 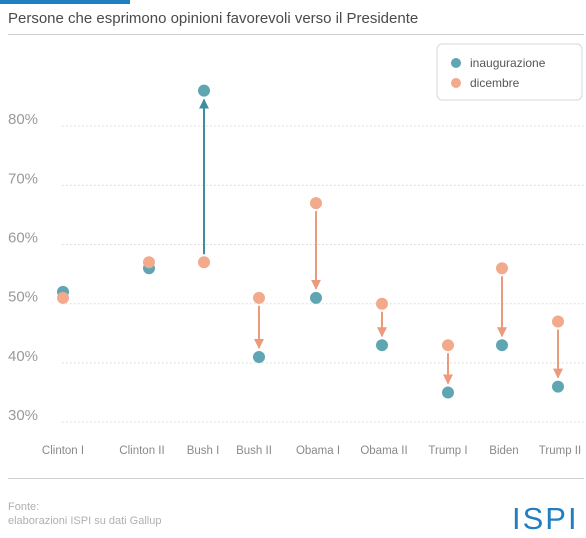 I want to click on ispi-logo: ISPI, so click(x=545, y=518).